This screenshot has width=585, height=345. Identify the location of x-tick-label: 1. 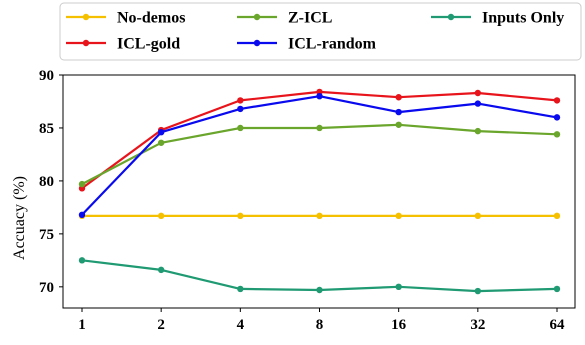
(82, 325).